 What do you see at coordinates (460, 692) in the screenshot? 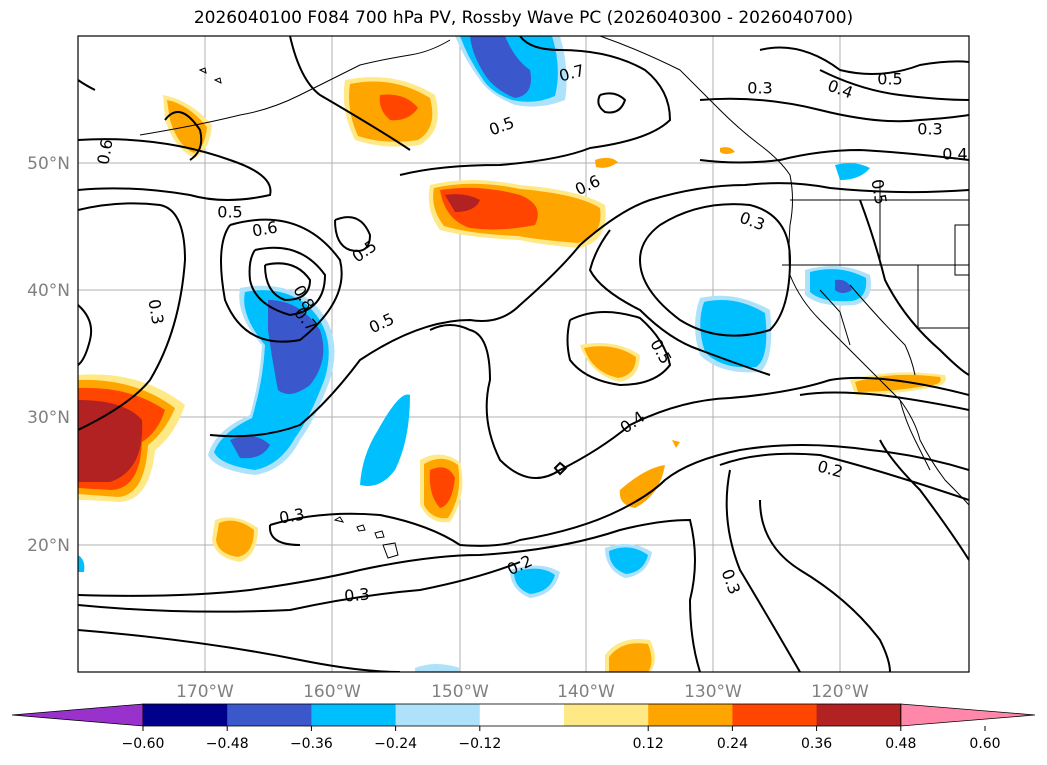
I see `lon-label-150w: 150°W` at bounding box center [460, 692].